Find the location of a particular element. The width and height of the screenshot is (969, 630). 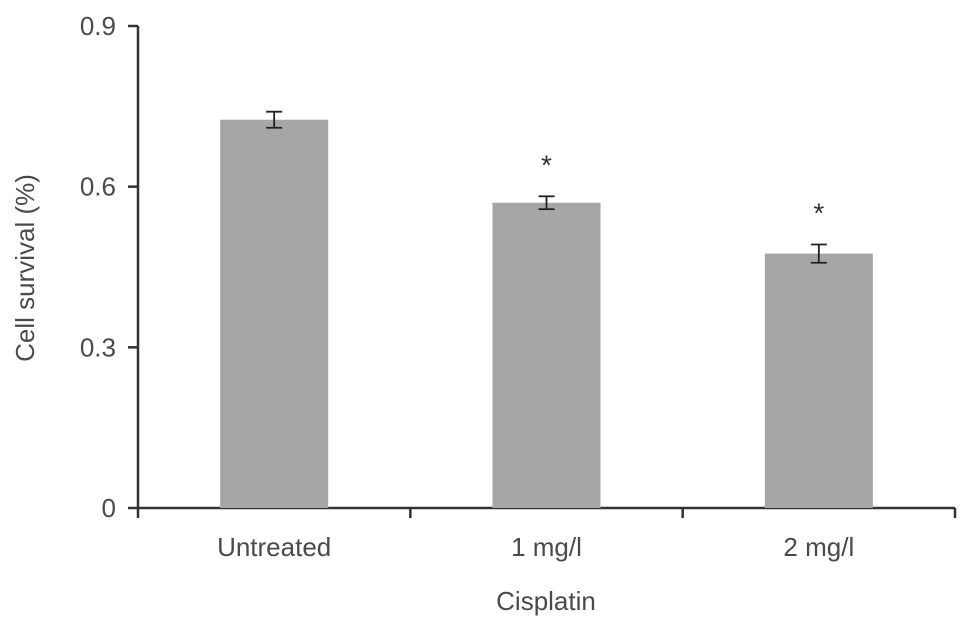

y-axis-title: Cell survival (%) is located at coordinates (25, 268).